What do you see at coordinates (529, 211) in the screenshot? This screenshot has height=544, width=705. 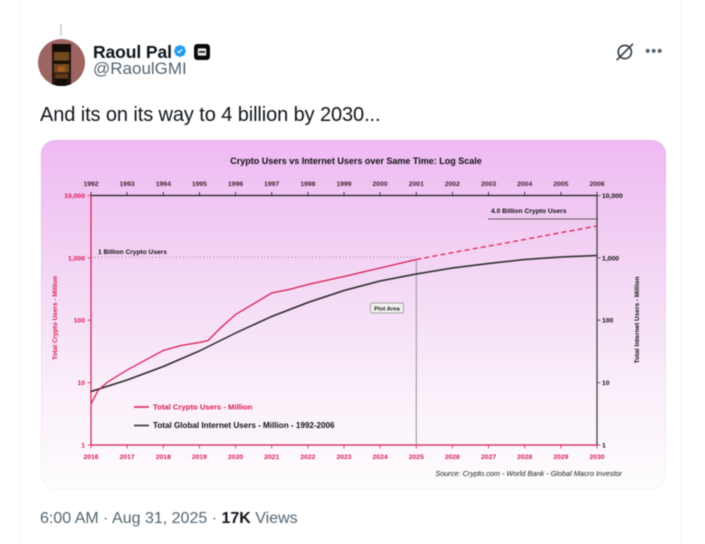 I see `svg-text: 4.0 Billion Crypto Users` at bounding box center [529, 211].